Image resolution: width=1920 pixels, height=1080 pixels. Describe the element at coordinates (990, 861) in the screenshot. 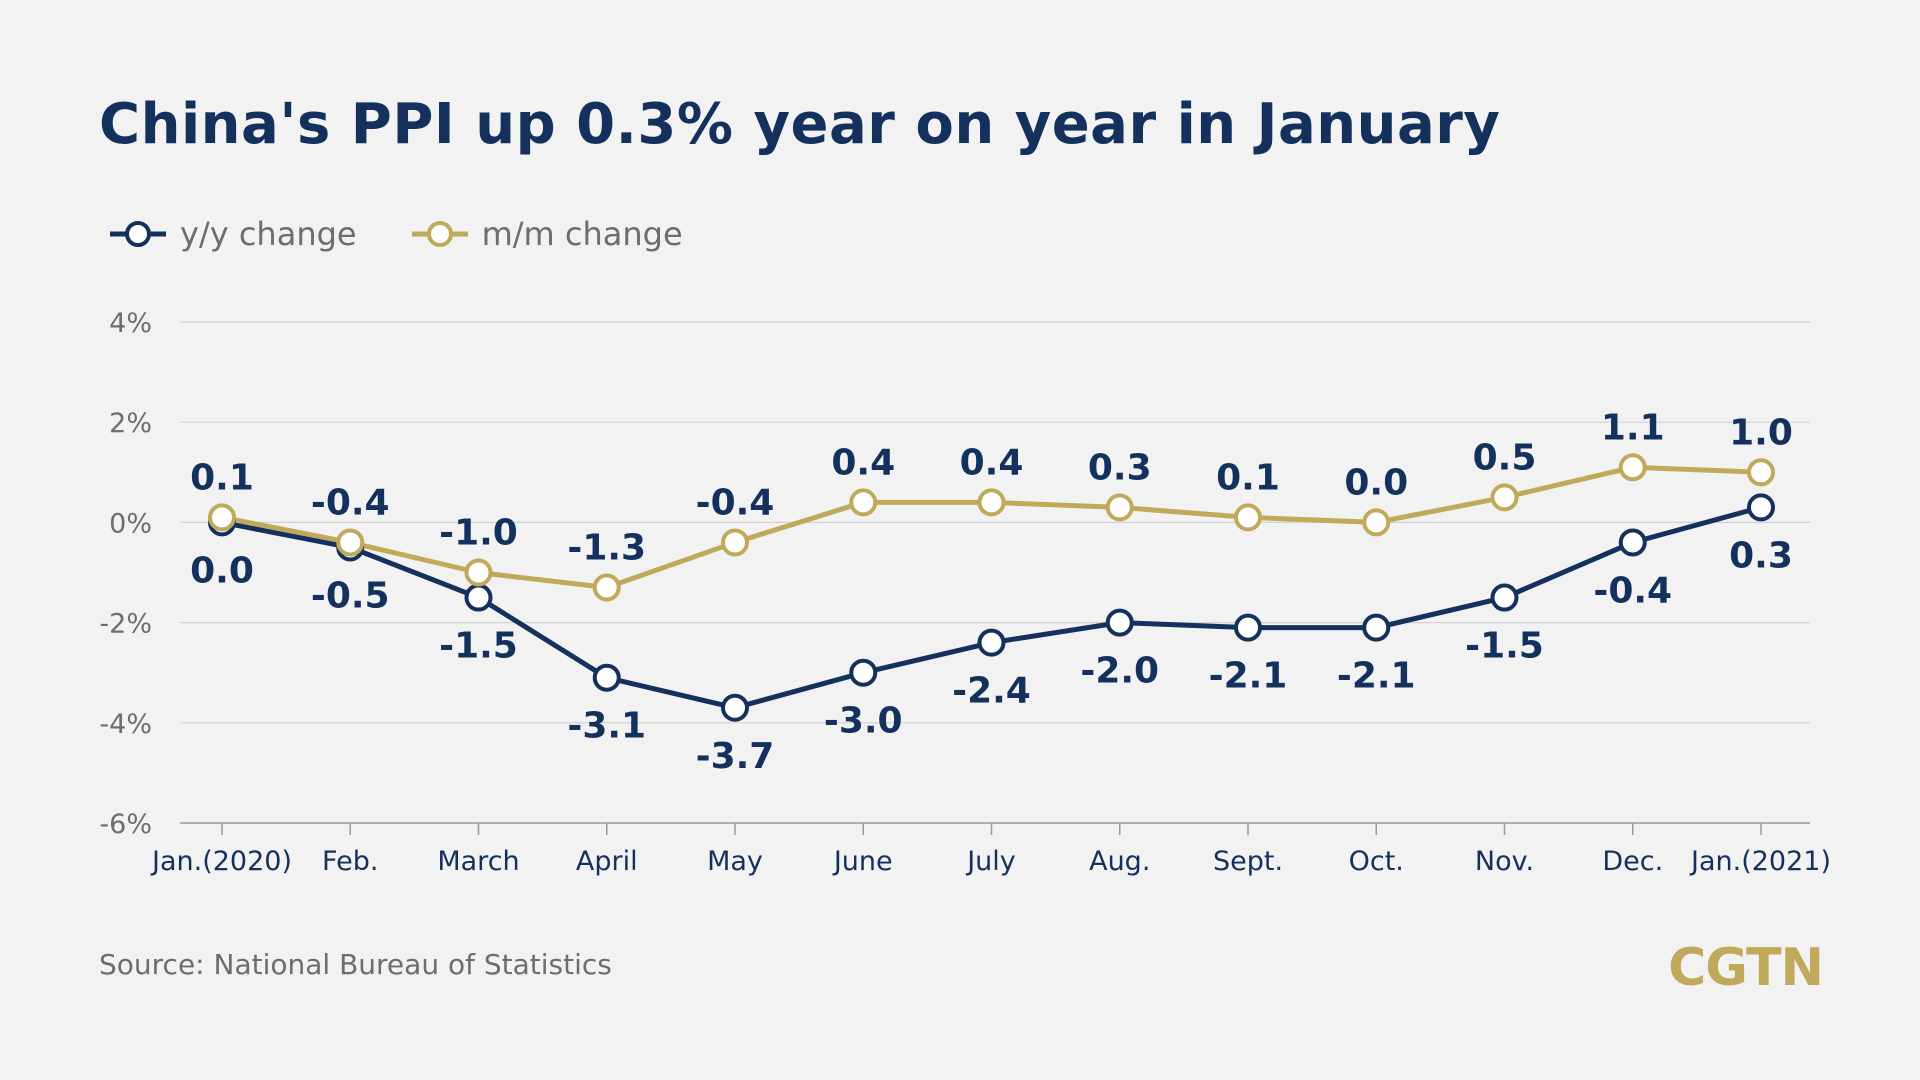

I see `x-tick-label-6: July` at that location.